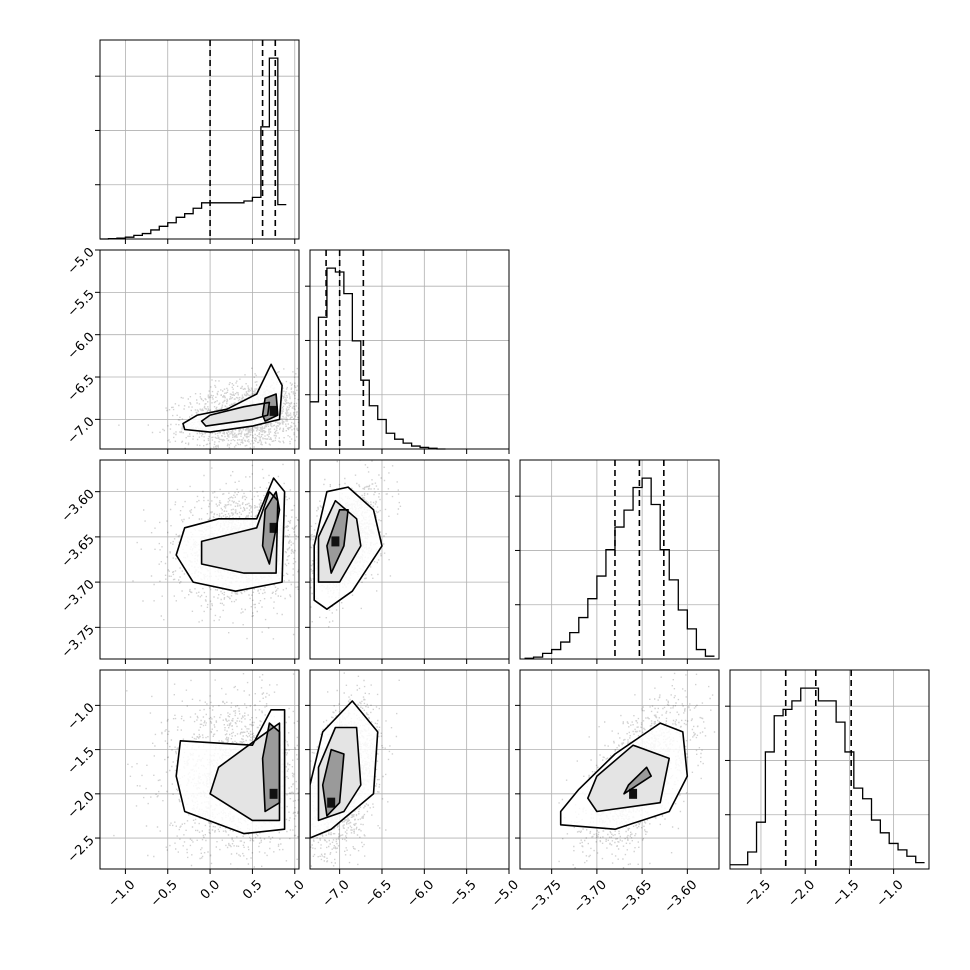  Describe the element at coordinates (420, 893) in the screenshot. I see `x-tick-label: −6.0` at that location.